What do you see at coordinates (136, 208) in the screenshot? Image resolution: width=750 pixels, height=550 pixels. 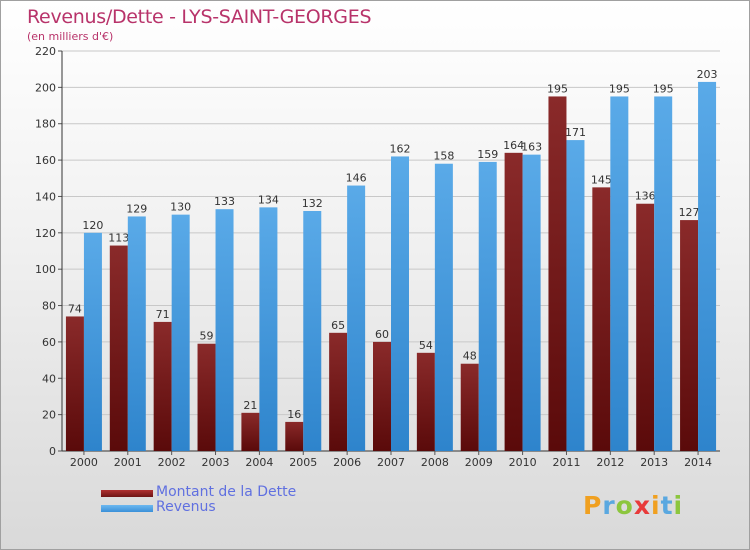 I see `data-label-revenue: 129` at bounding box center [136, 208].